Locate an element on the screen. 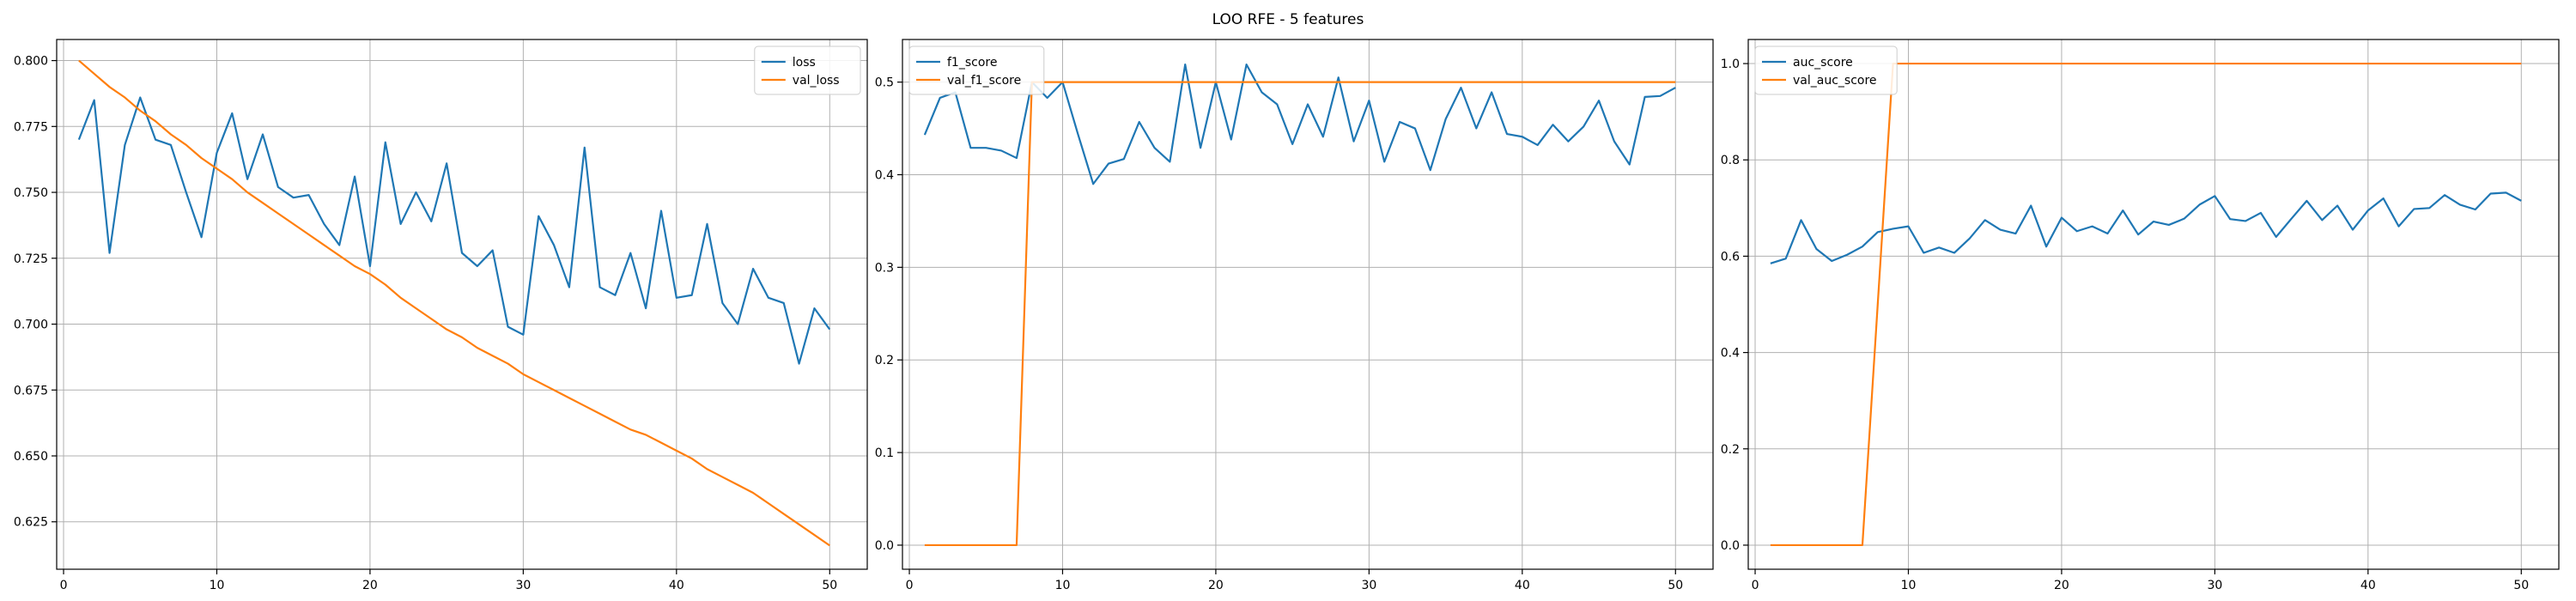 This screenshot has height=601, width=2576. y-tick-label: 0.8 is located at coordinates (1730, 160).